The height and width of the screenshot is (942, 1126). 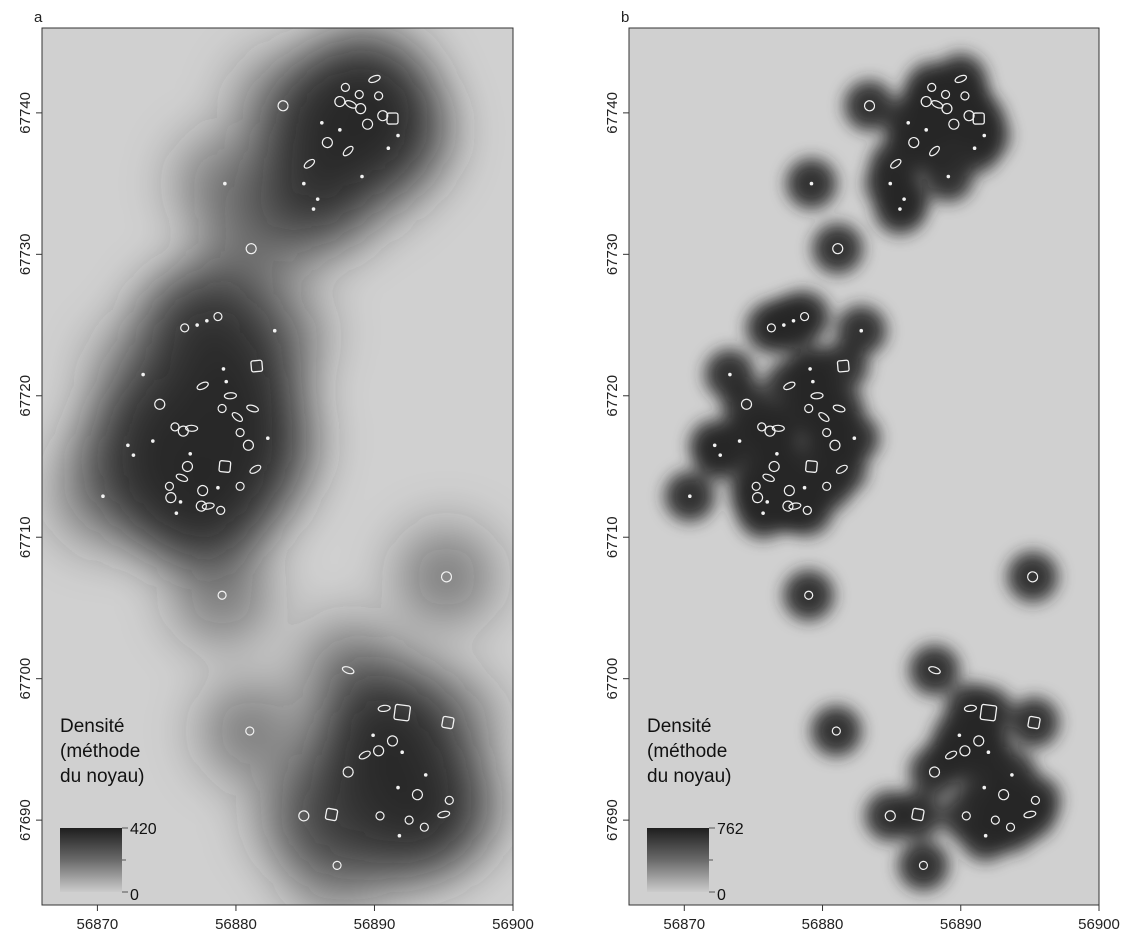 I want to click on y-tick-label: 67720, so click(x=612, y=396).